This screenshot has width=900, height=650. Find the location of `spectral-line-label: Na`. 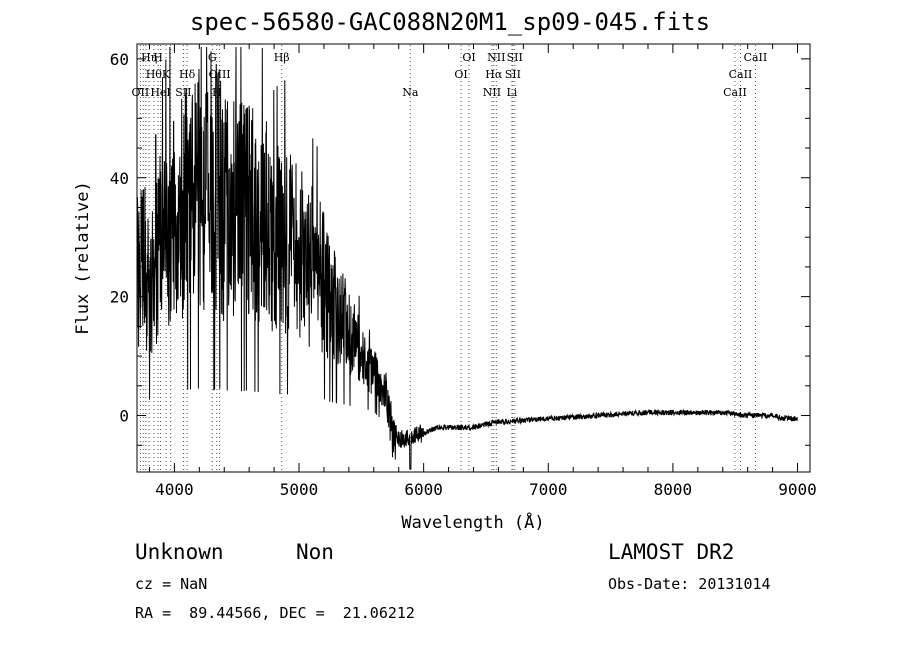

spectral-line-label: Na is located at coordinates (410, 92).